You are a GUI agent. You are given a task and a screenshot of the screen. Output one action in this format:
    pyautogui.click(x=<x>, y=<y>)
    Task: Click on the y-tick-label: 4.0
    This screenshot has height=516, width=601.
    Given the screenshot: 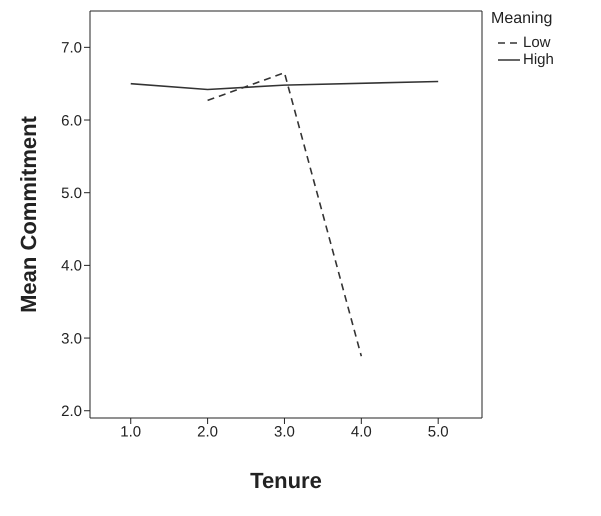 What is the action you would take?
    pyautogui.click(x=71, y=266)
    